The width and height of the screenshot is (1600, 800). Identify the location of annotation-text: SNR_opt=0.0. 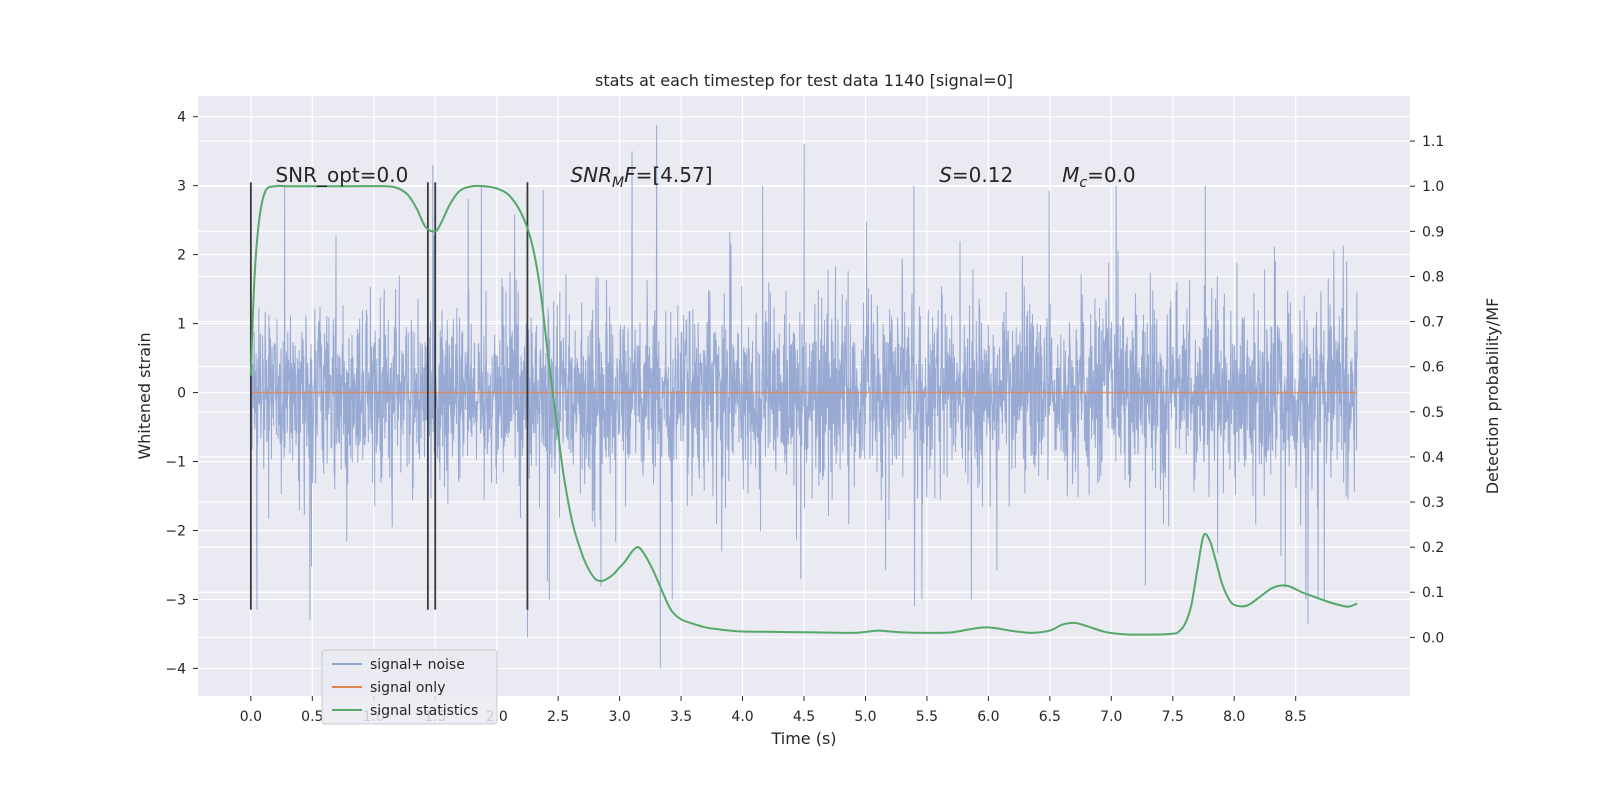
(341, 175).